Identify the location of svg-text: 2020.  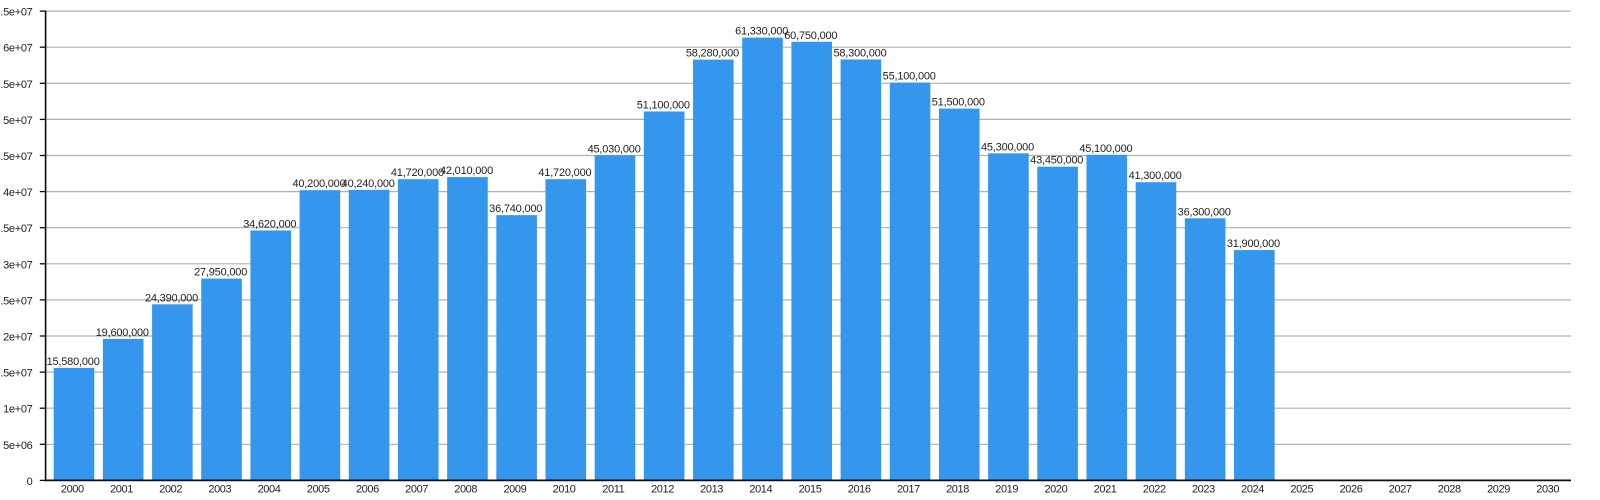
(1055, 490).